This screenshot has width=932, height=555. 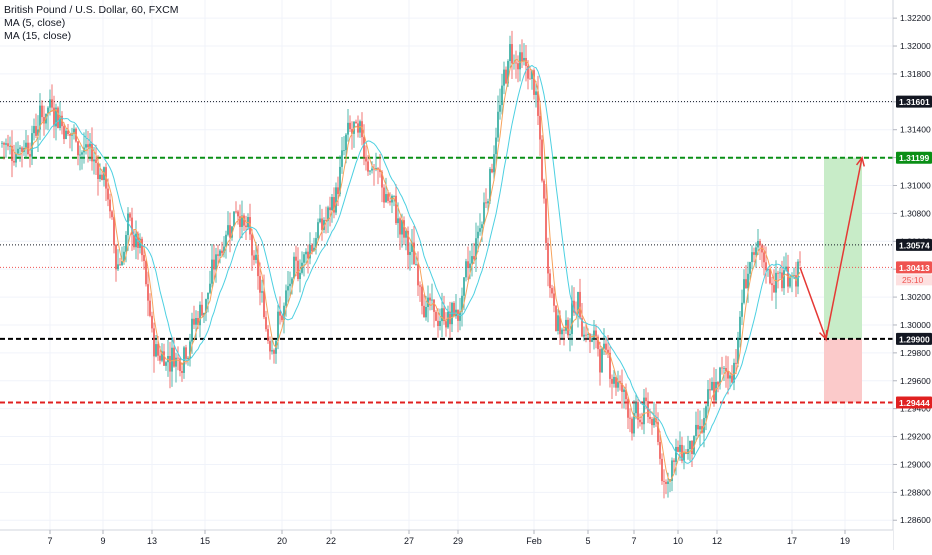 I want to click on risk-reward-zones, so click(x=843, y=280).